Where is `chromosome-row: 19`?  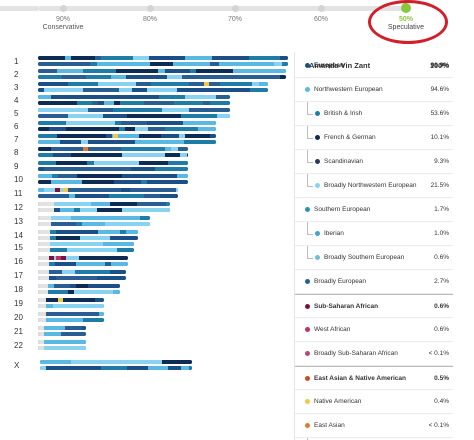 chromosome-row: 19 is located at coordinates (152, 304).